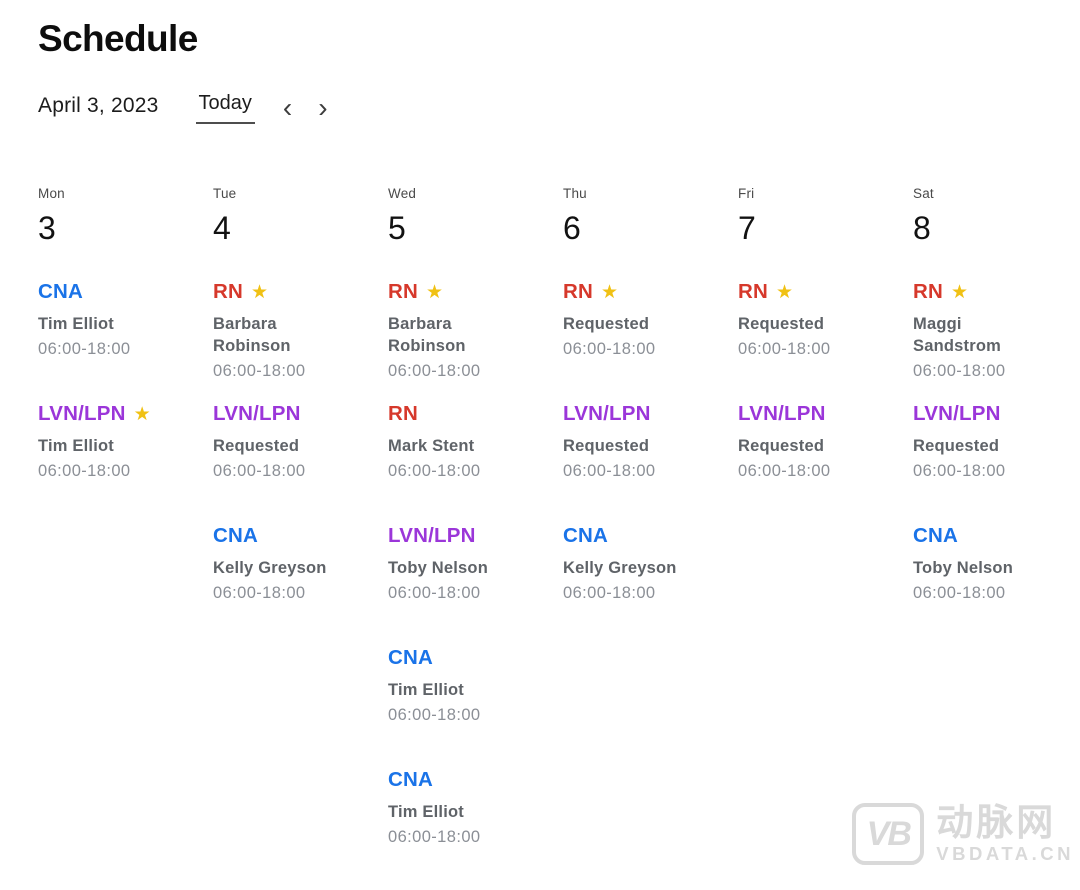  I want to click on today-button: Today, so click(225, 108).